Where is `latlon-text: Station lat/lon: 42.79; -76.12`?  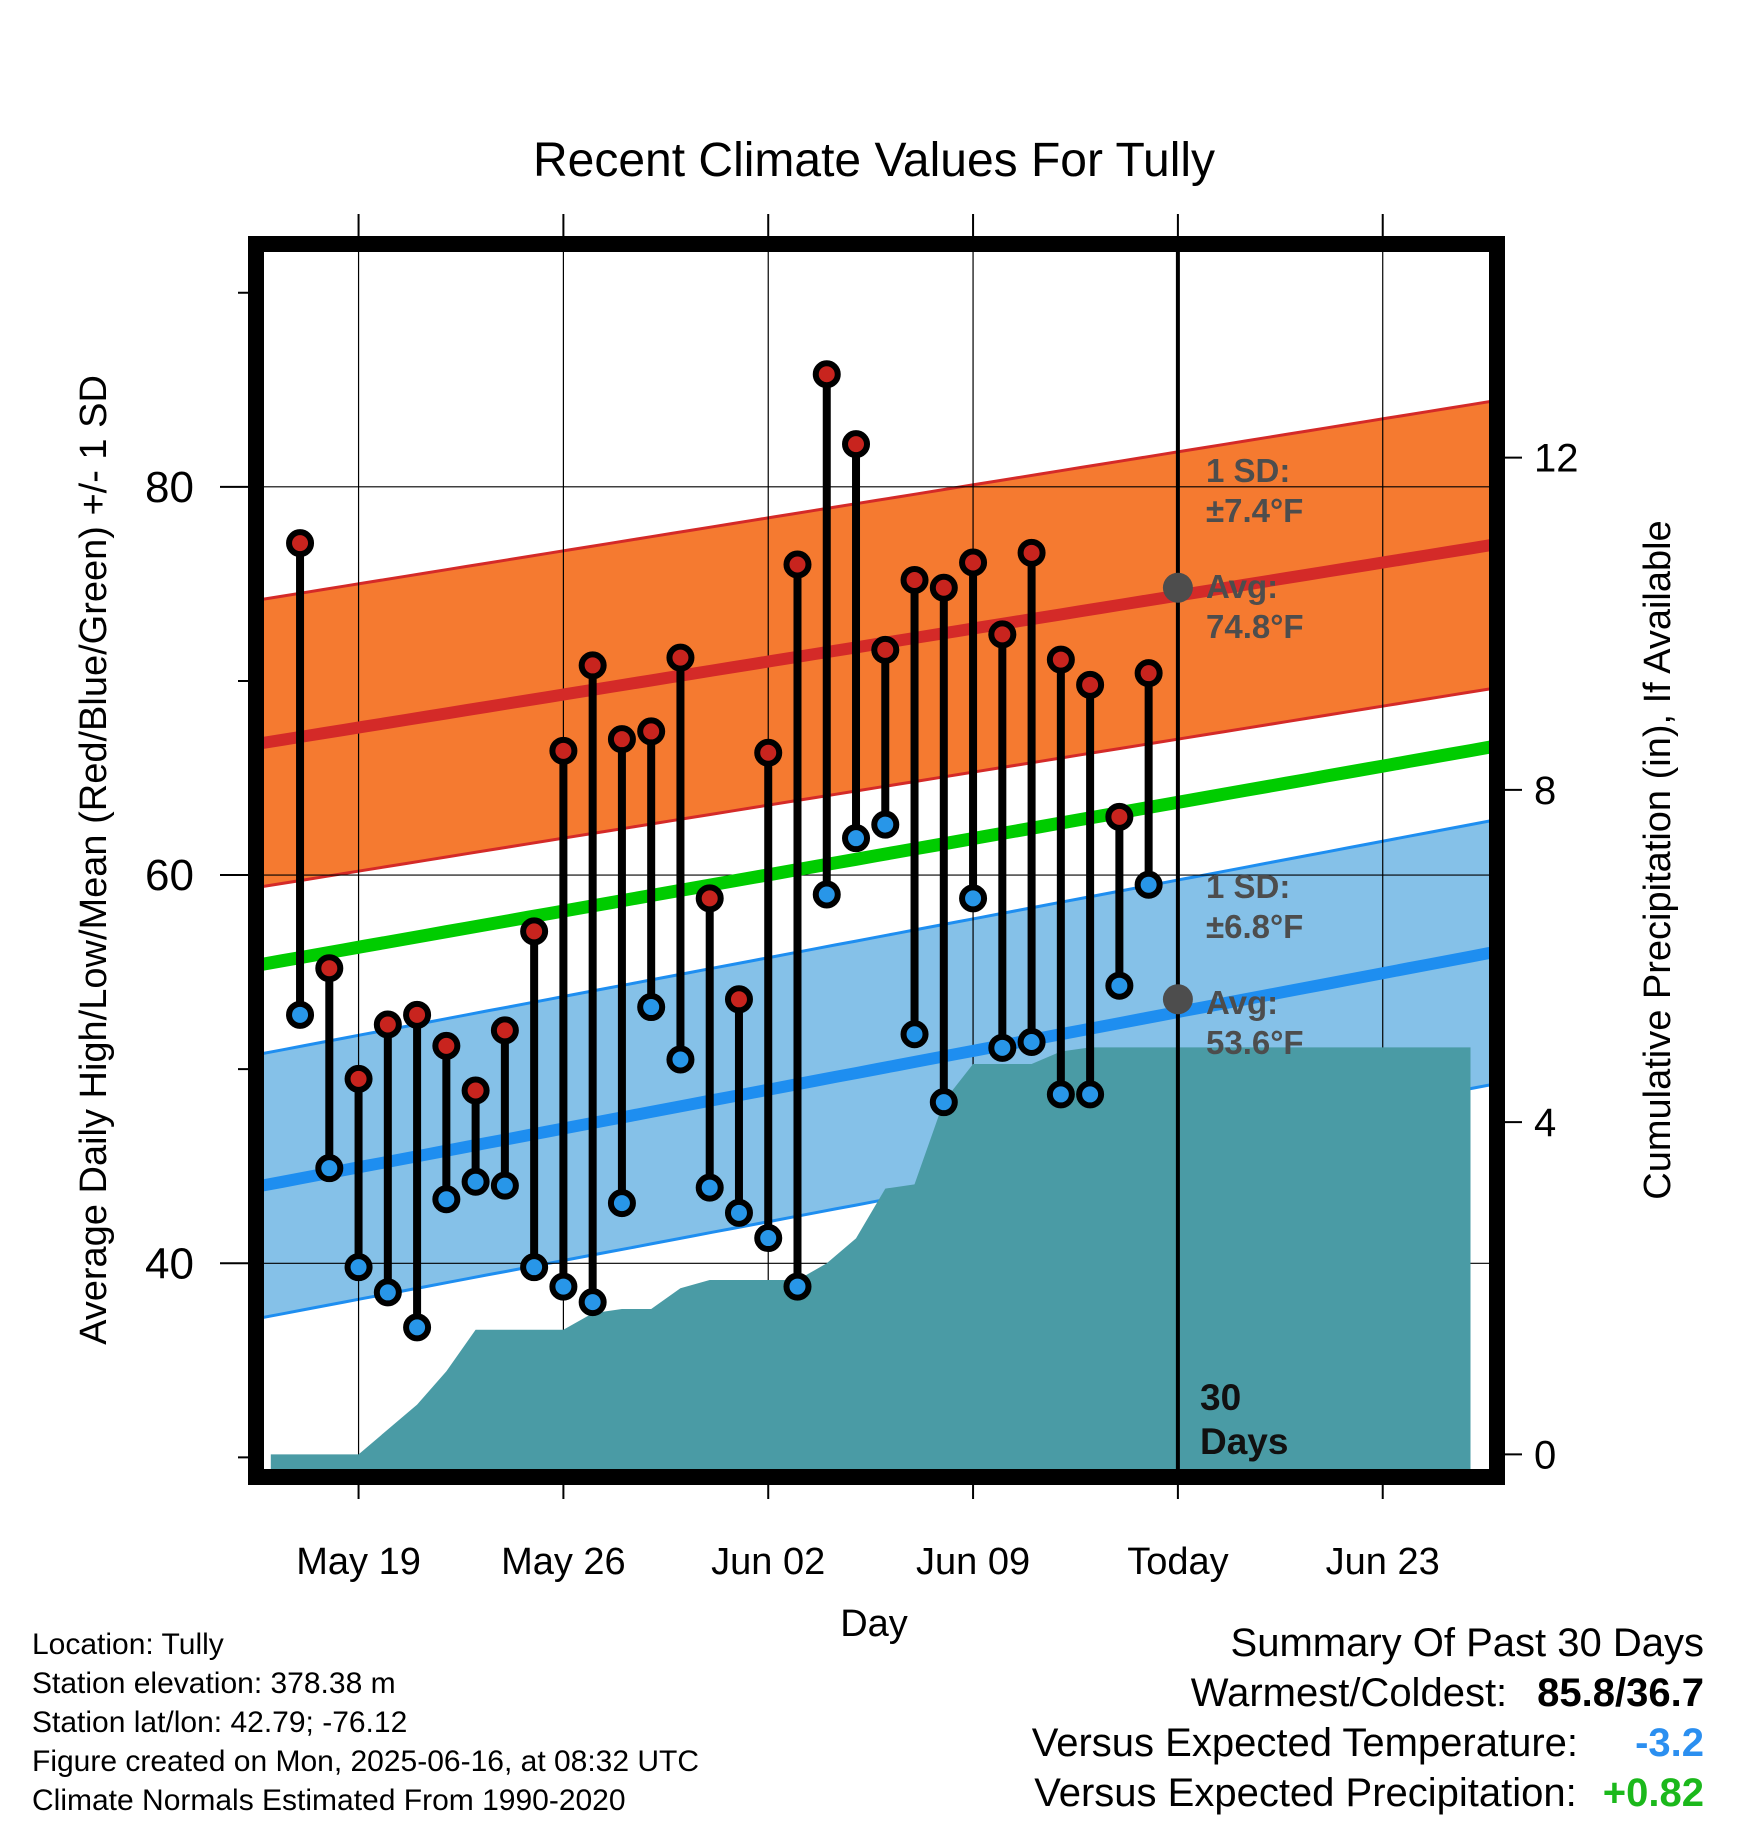
latlon-text: Station lat/lon: 42.79; -76.12 is located at coordinates (220, 1722).